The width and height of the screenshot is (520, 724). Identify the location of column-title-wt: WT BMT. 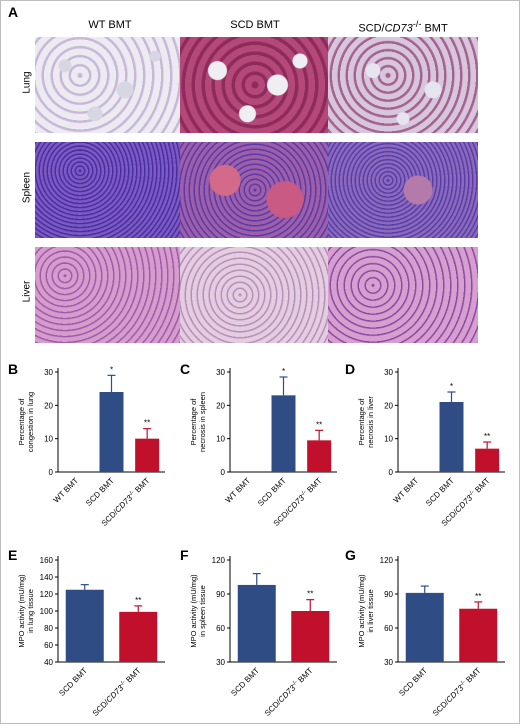
(110, 25).